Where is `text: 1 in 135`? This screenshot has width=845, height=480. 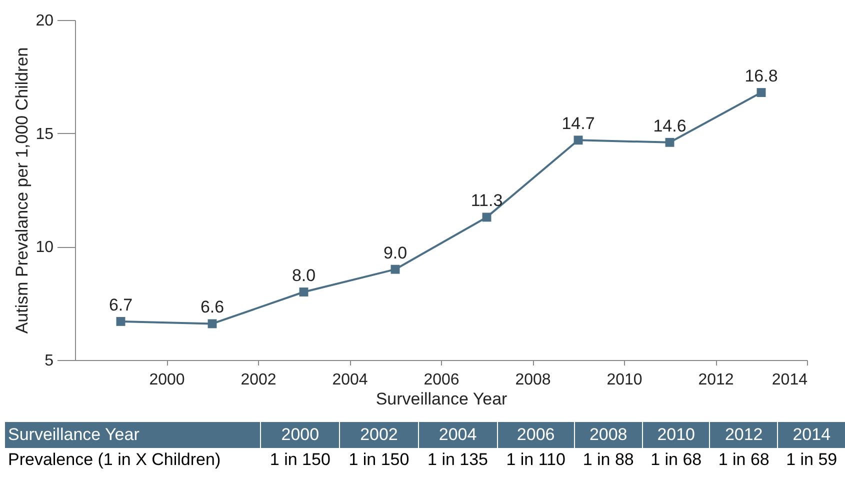
text: 1 in 135 is located at coordinates (458, 460).